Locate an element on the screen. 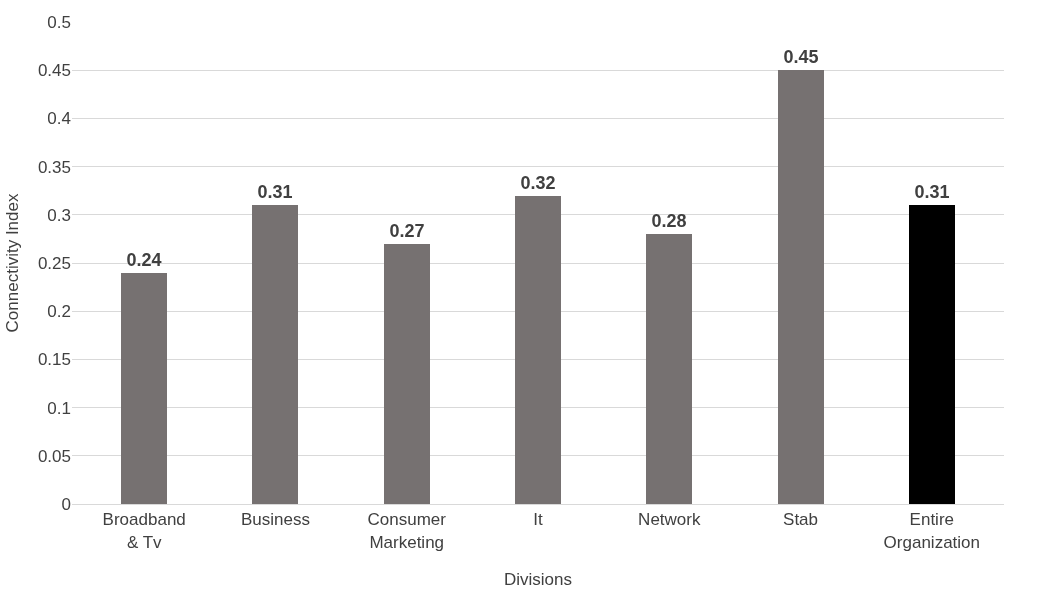 Image resolution: width=1039 pixels, height=597 pixels. y-tick-label: 0.3 is located at coordinates (59, 215).